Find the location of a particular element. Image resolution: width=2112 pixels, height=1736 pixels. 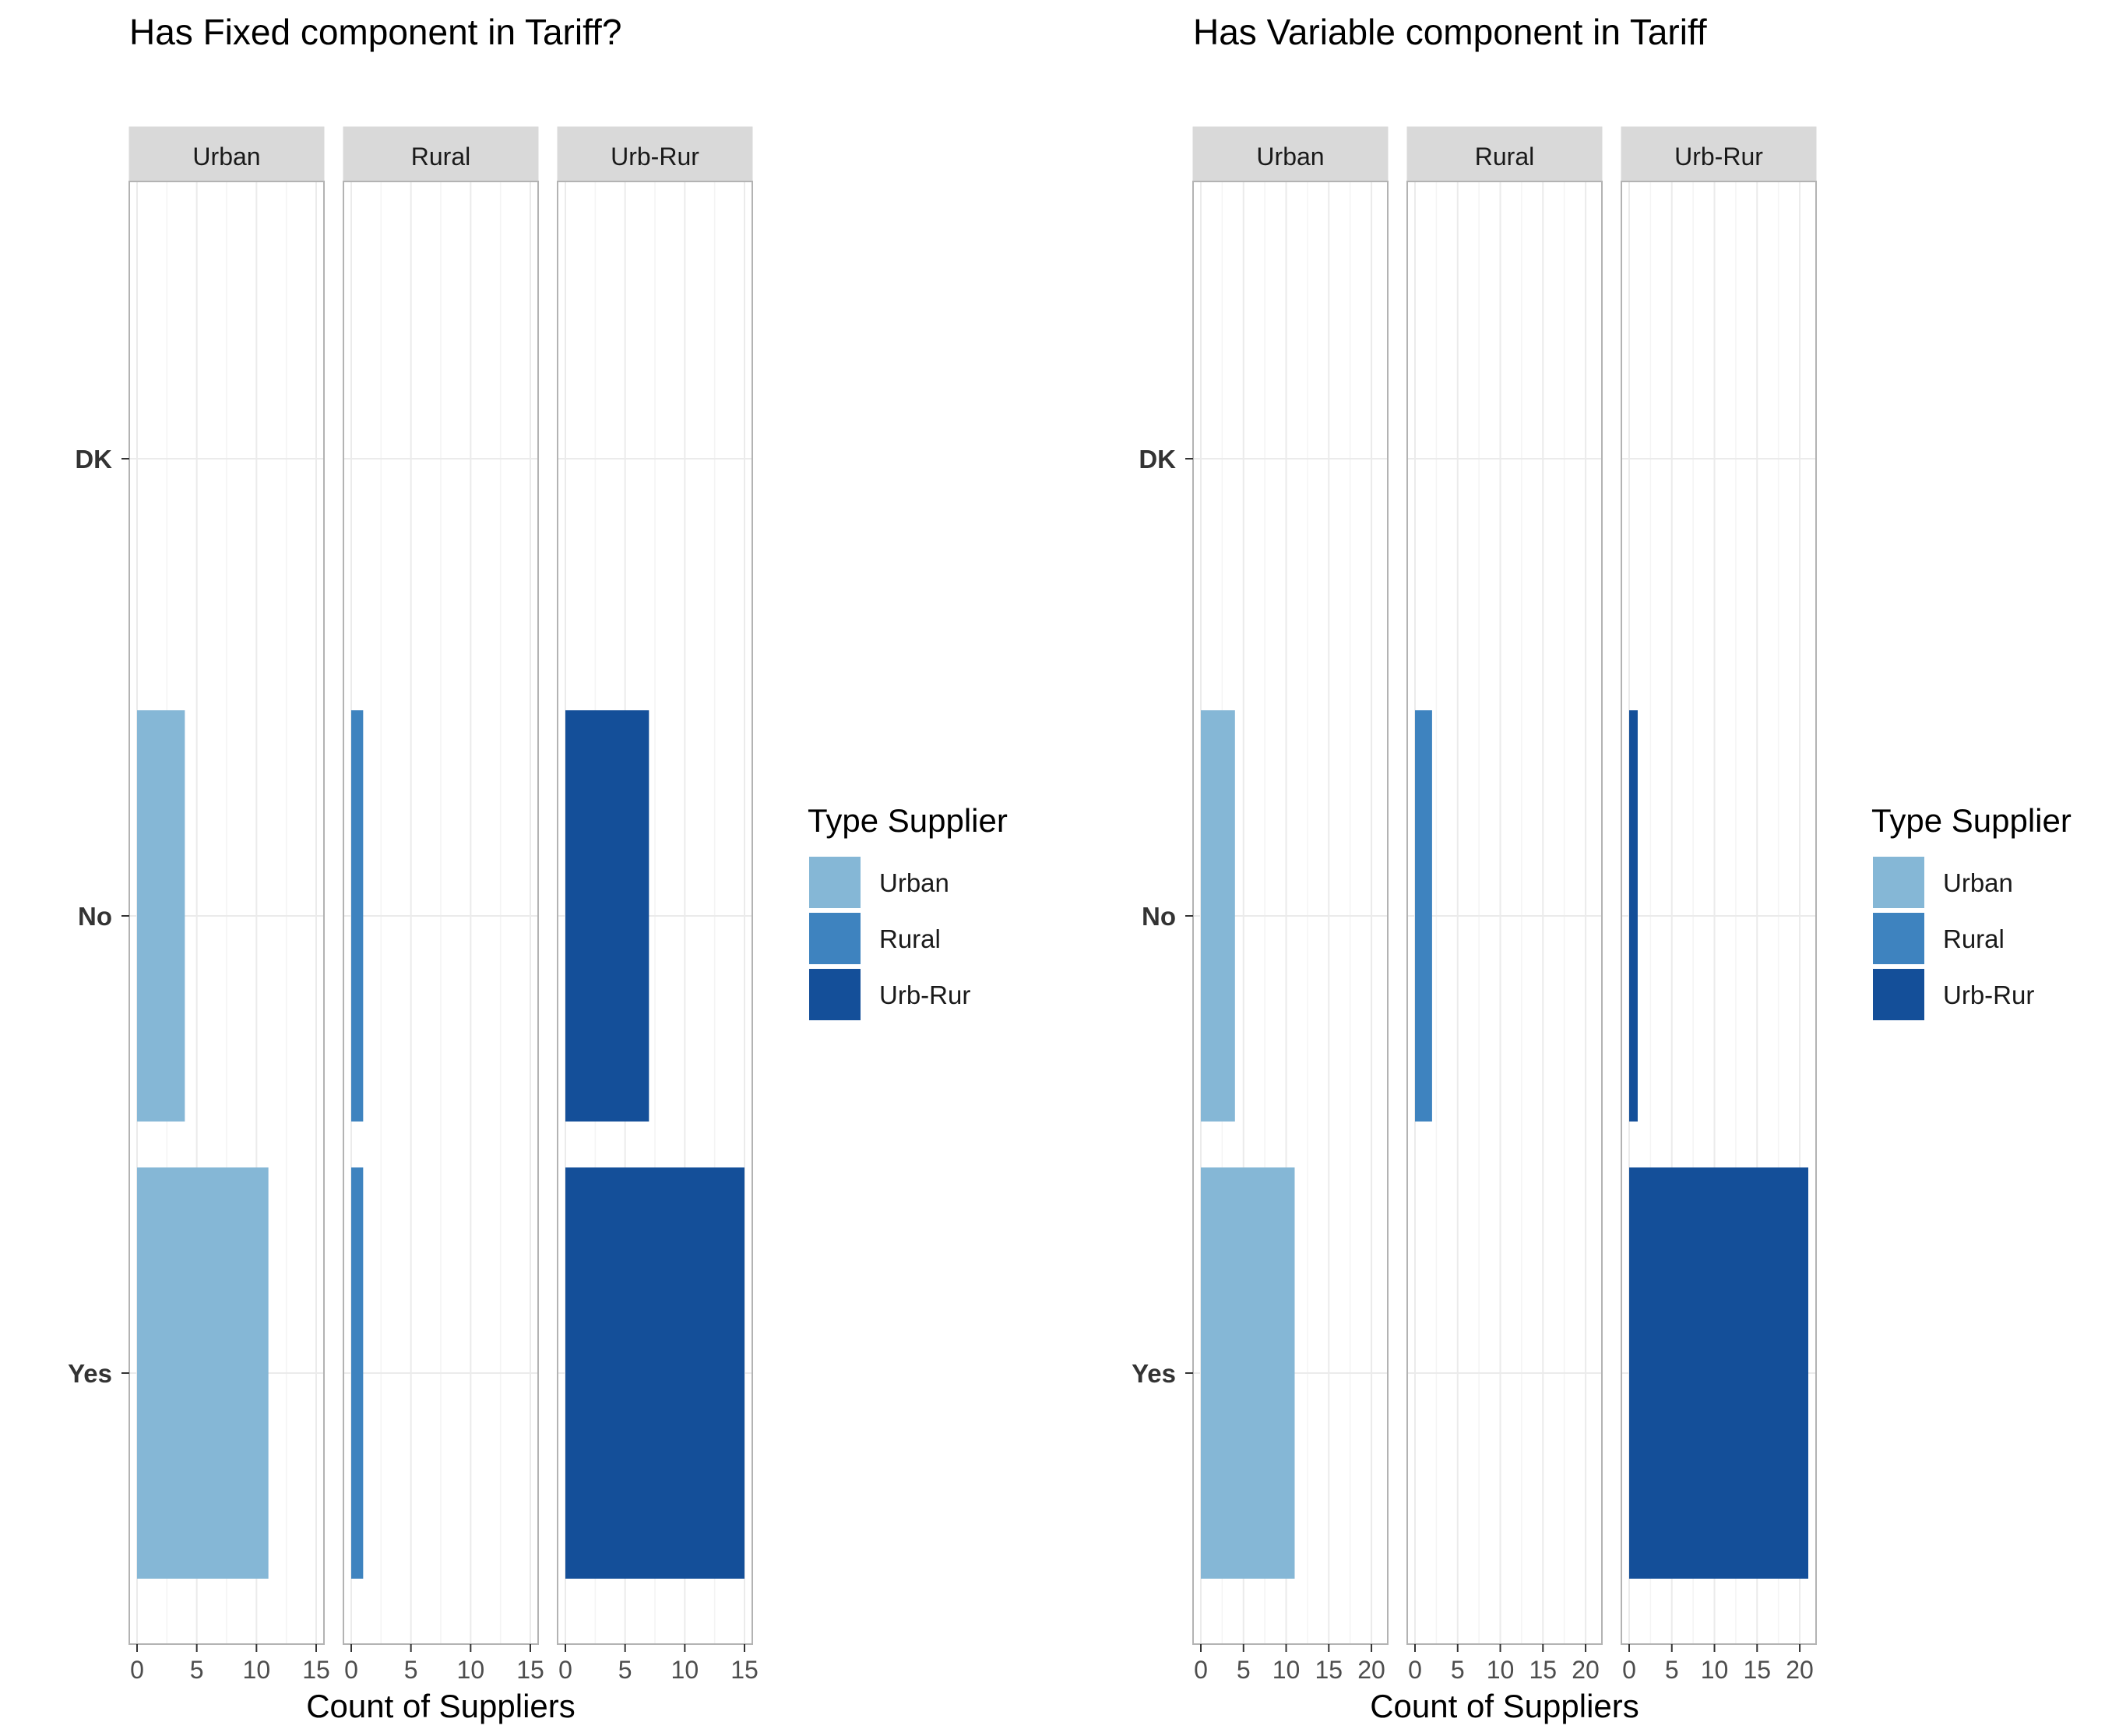

panel-background is located at coordinates (1504, 912).